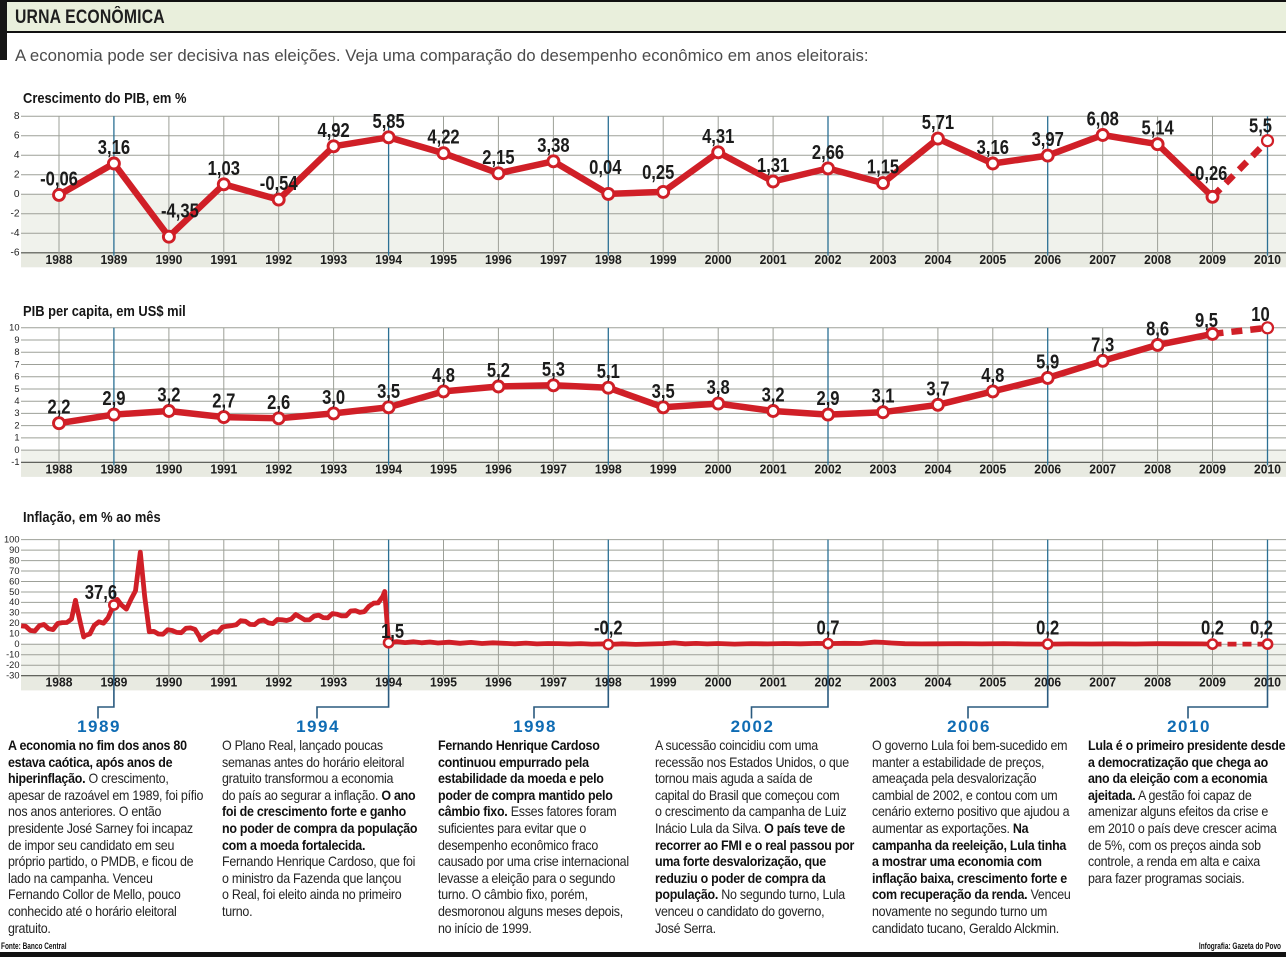 The height and width of the screenshot is (957, 1286). Describe the element at coordinates (553, 368) in the screenshot. I see `svg-text: 5,3` at that location.